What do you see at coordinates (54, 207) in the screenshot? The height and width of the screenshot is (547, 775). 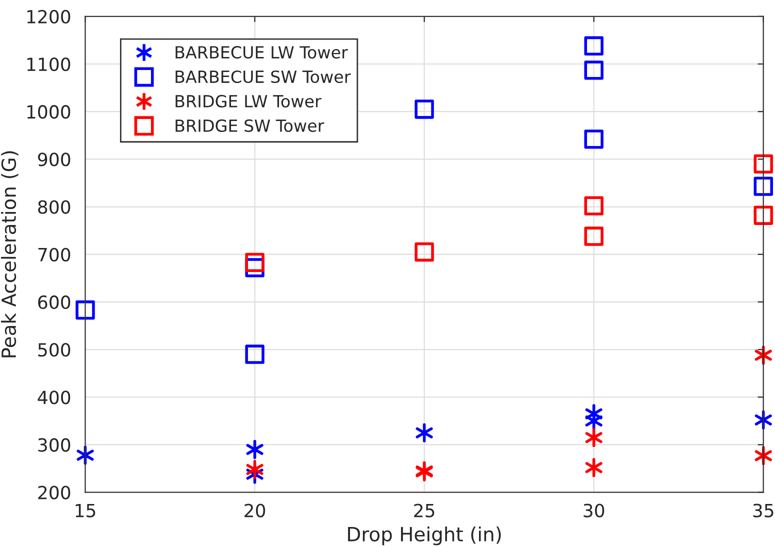 I see `y-tick-label: 800` at bounding box center [54, 207].